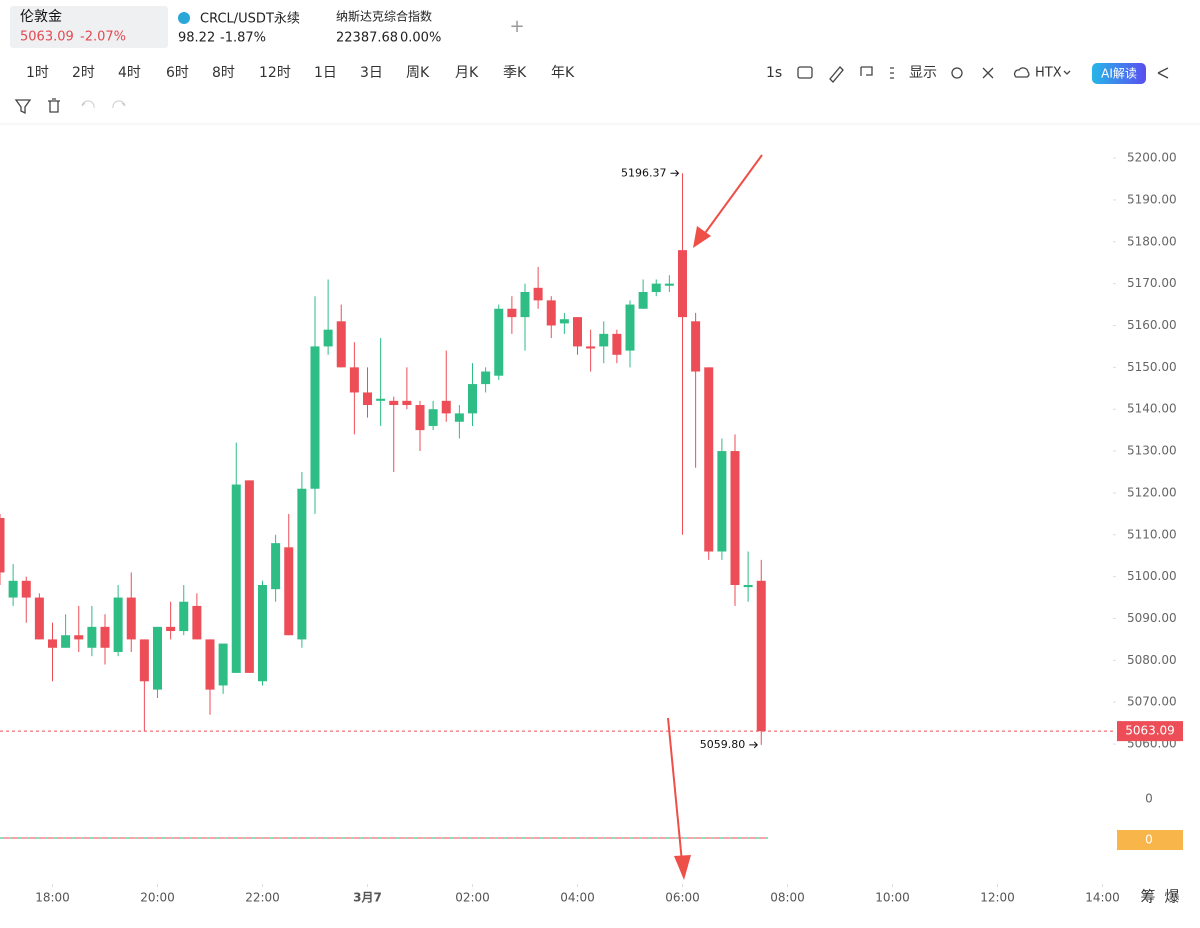 The image size is (1200, 928). Describe the element at coordinates (1152, 451) in the screenshot. I see `y-tick-label: 5130.00` at that location.